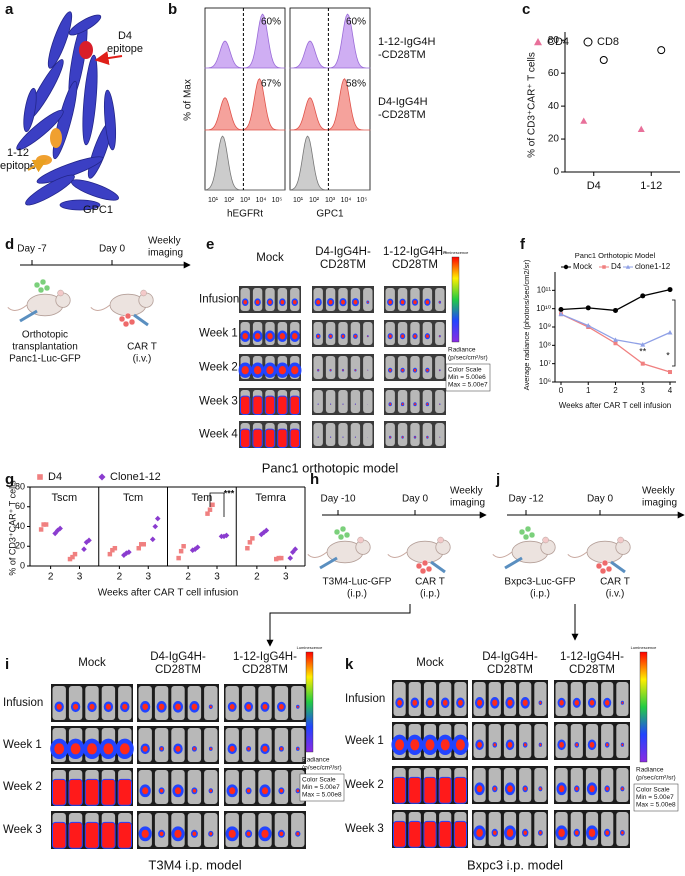  What do you see at coordinates (466, 491) in the screenshot?
I see `imaging-label: Weekly` at bounding box center [466, 491].